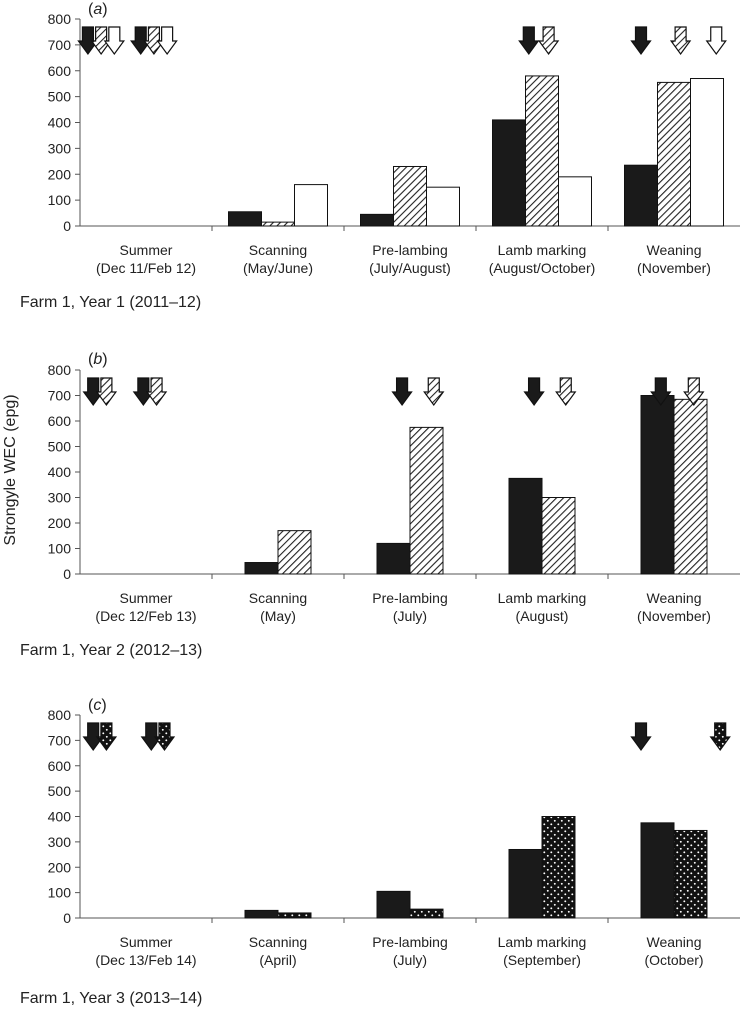 The width and height of the screenshot is (750, 1014). Describe the element at coordinates (98, 9) in the screenshot. I see `panel-label: (a)` at that location.